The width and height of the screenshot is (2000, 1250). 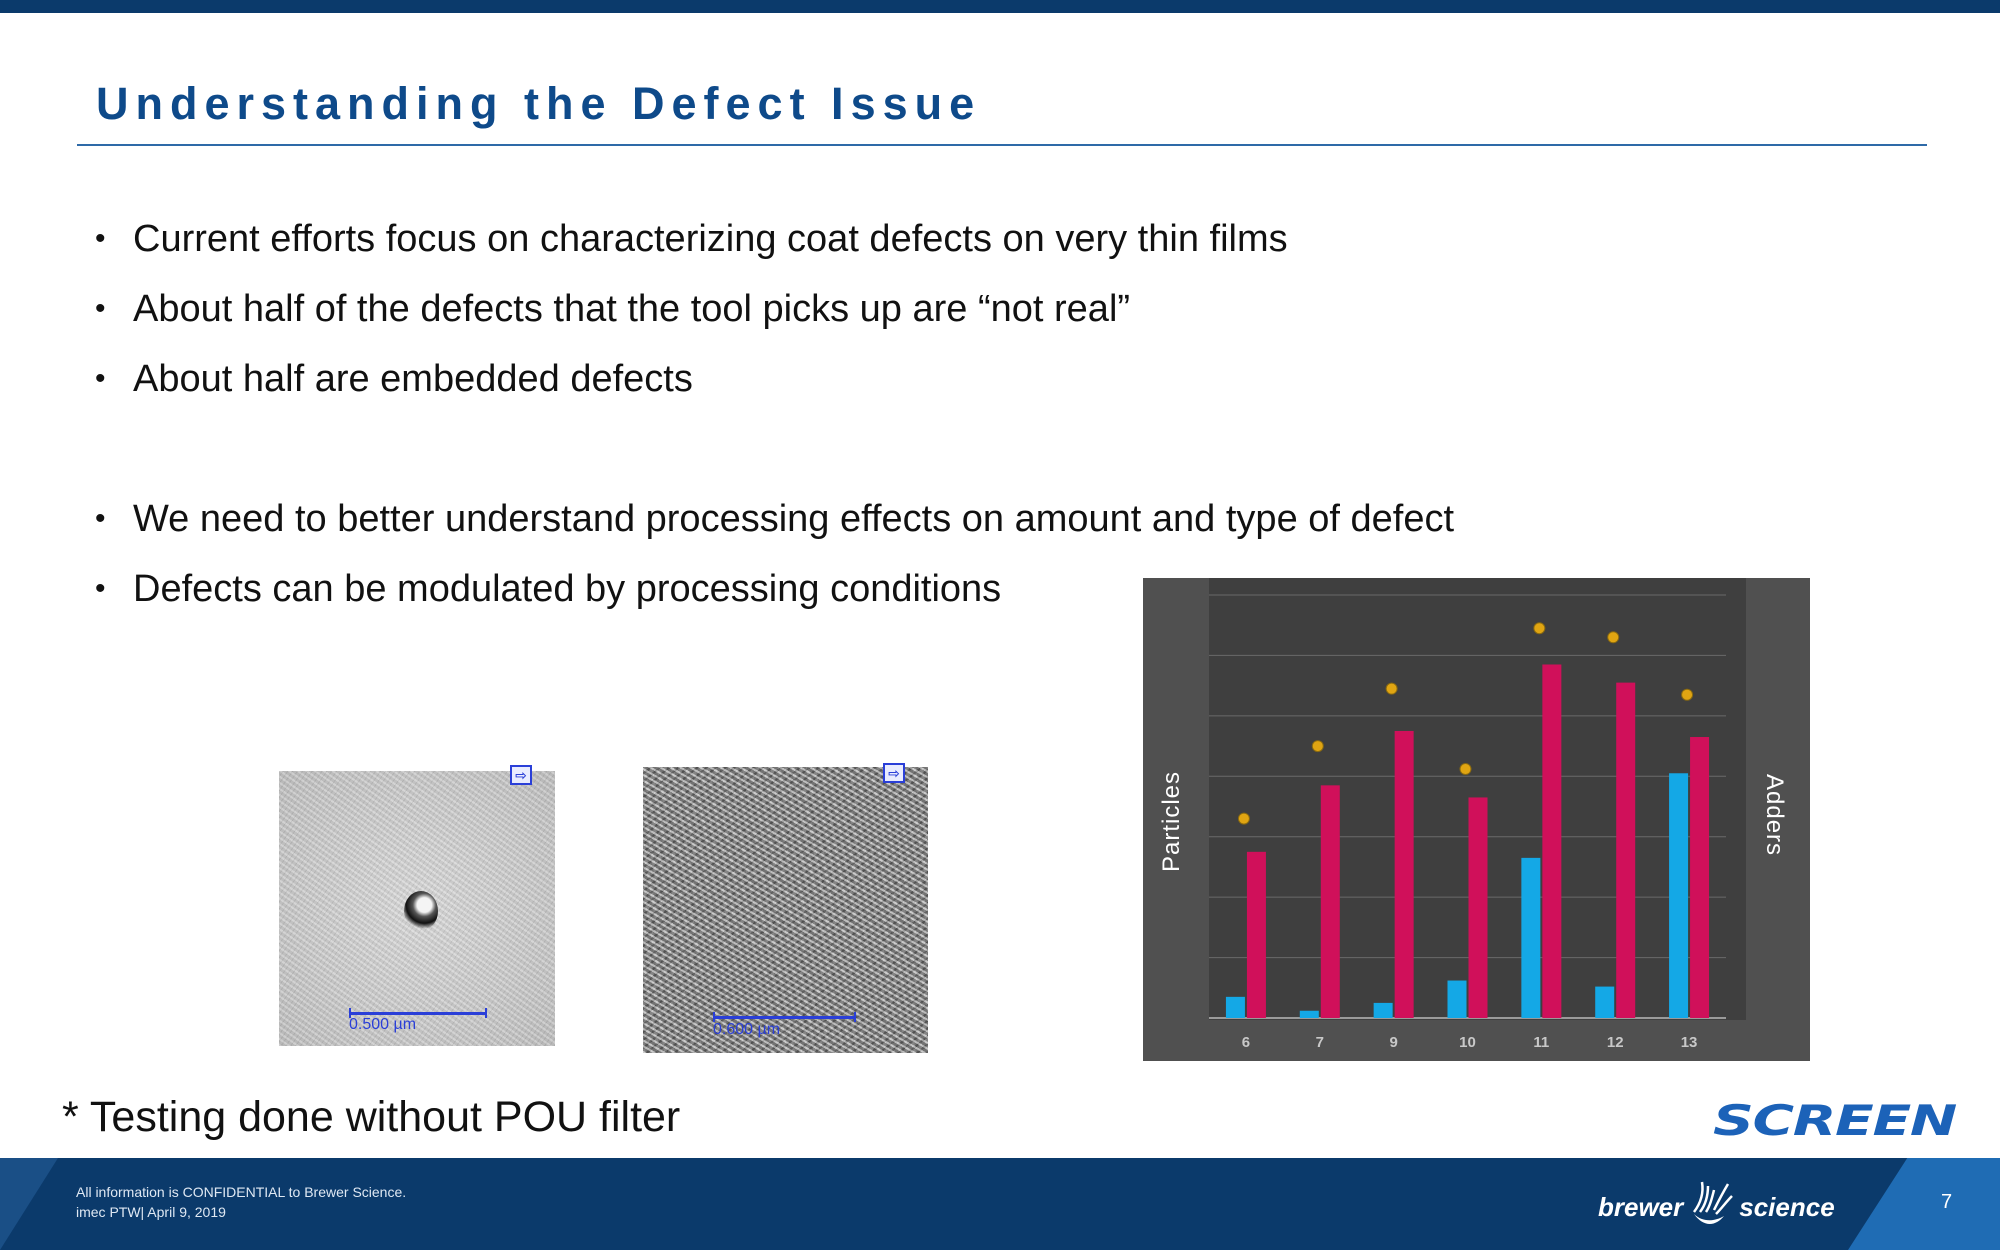 What do you see at coordinates (539, 103) in the screenshot?
I see `slide-title: Understanding the Defect Issue` at bounding box center [539, 103].